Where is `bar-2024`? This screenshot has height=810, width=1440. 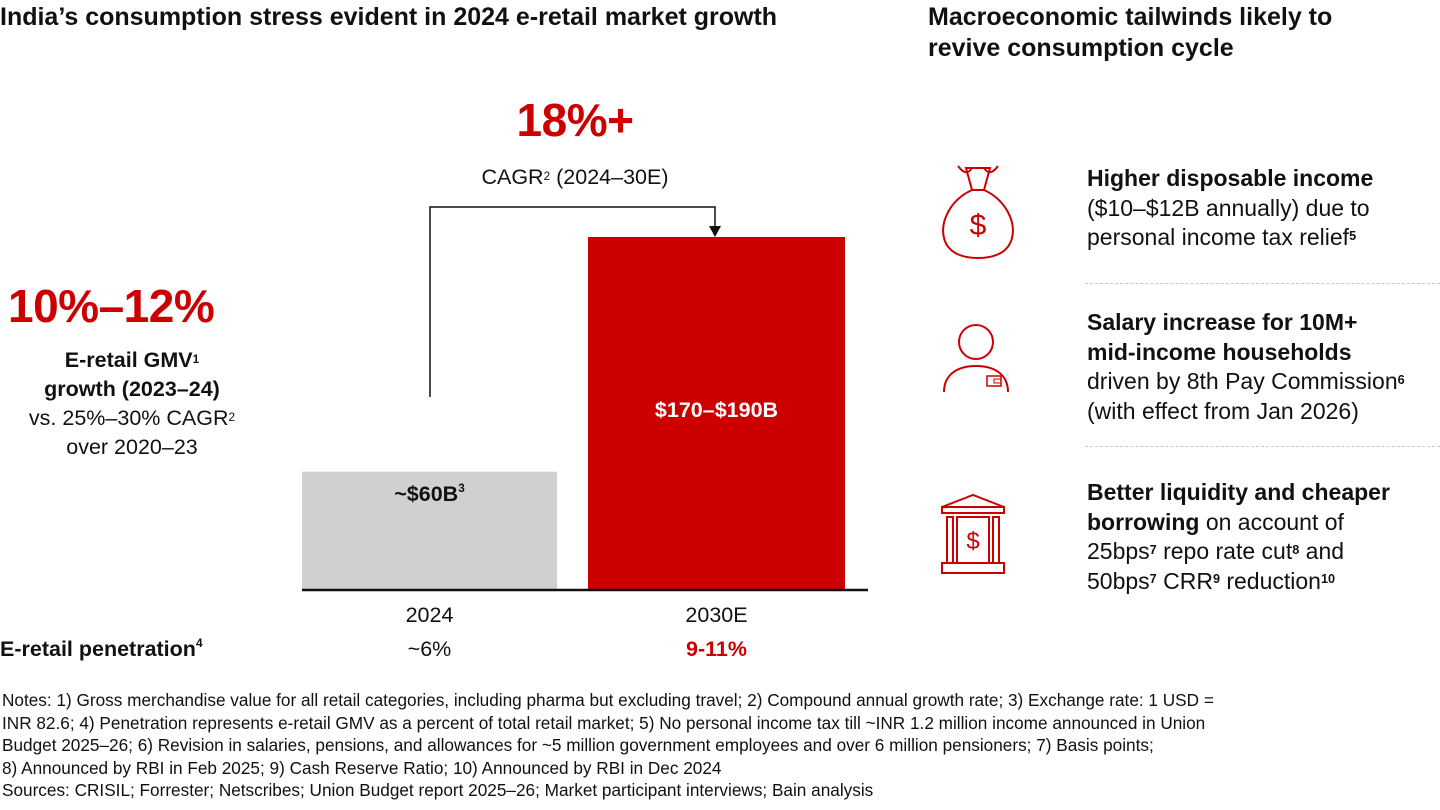
bar-2024 is located at coordinates (429, 530).